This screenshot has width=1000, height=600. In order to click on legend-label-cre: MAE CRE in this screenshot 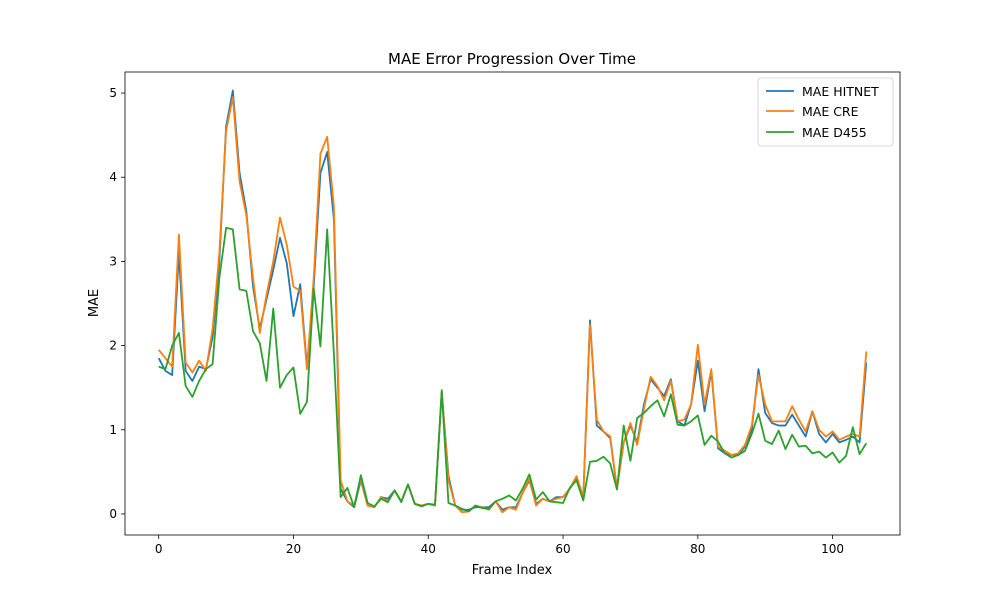, I will do `click(830, 111)`.